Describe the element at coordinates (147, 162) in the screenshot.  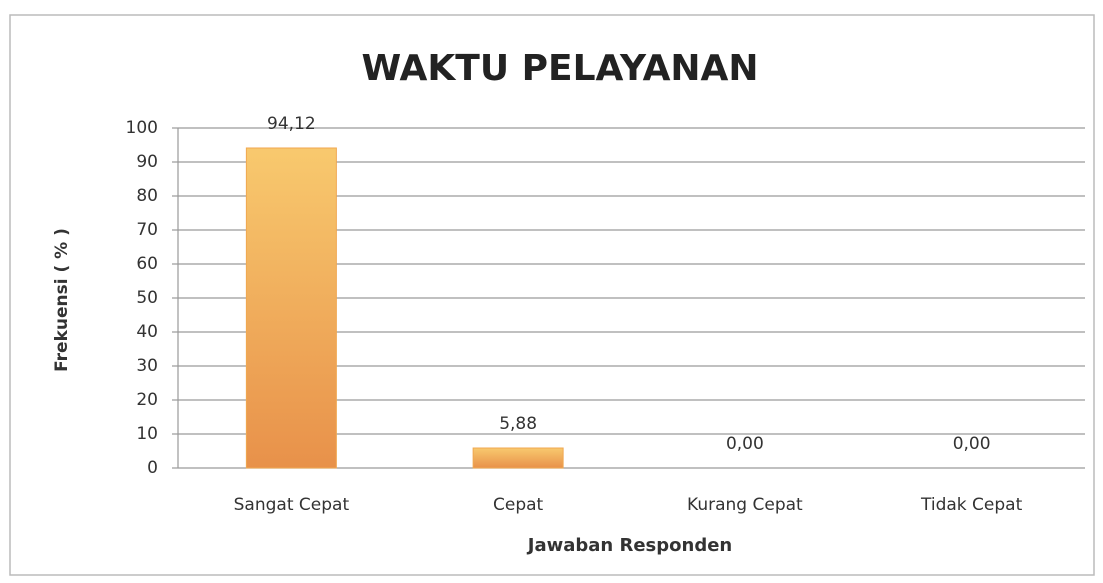
I see `y-tick-label: 90` at that location.